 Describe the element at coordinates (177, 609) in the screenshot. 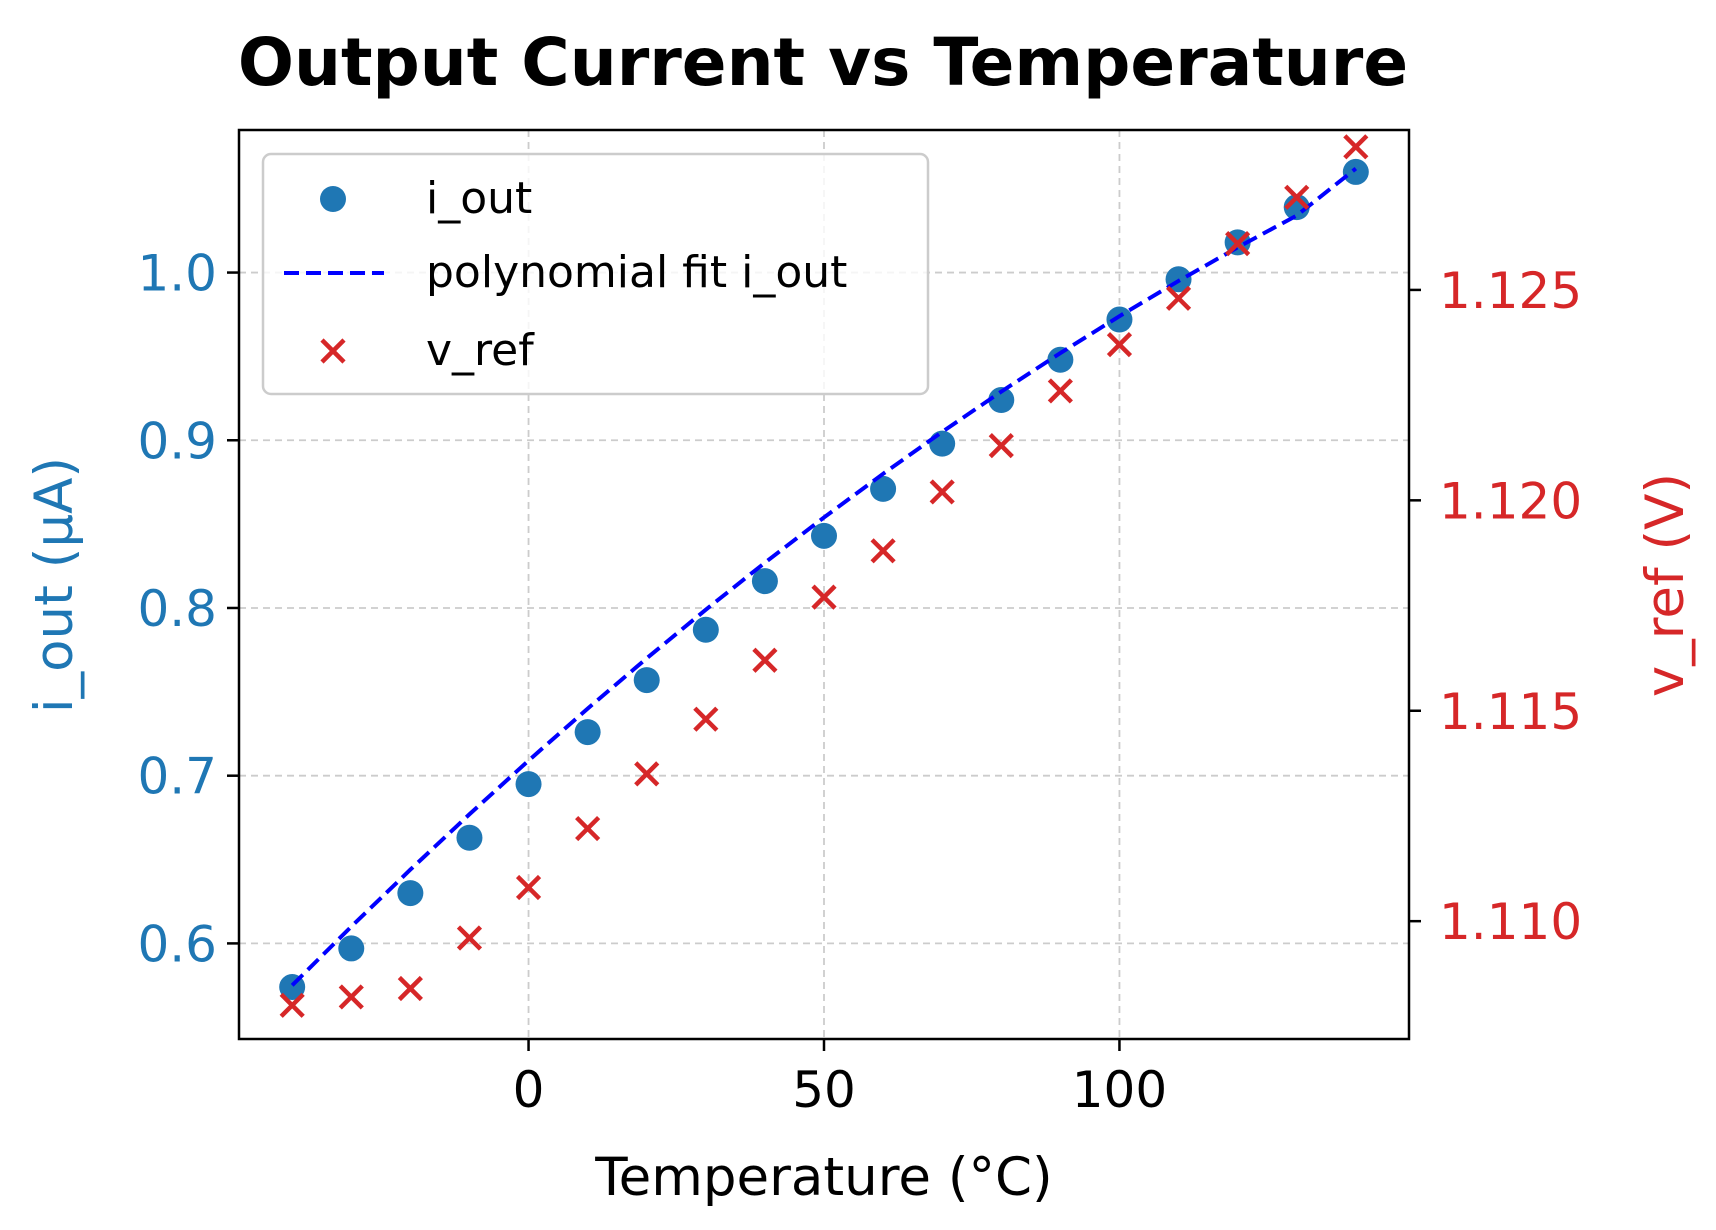

I see `y-left-tick-label: 0.8` at that location.